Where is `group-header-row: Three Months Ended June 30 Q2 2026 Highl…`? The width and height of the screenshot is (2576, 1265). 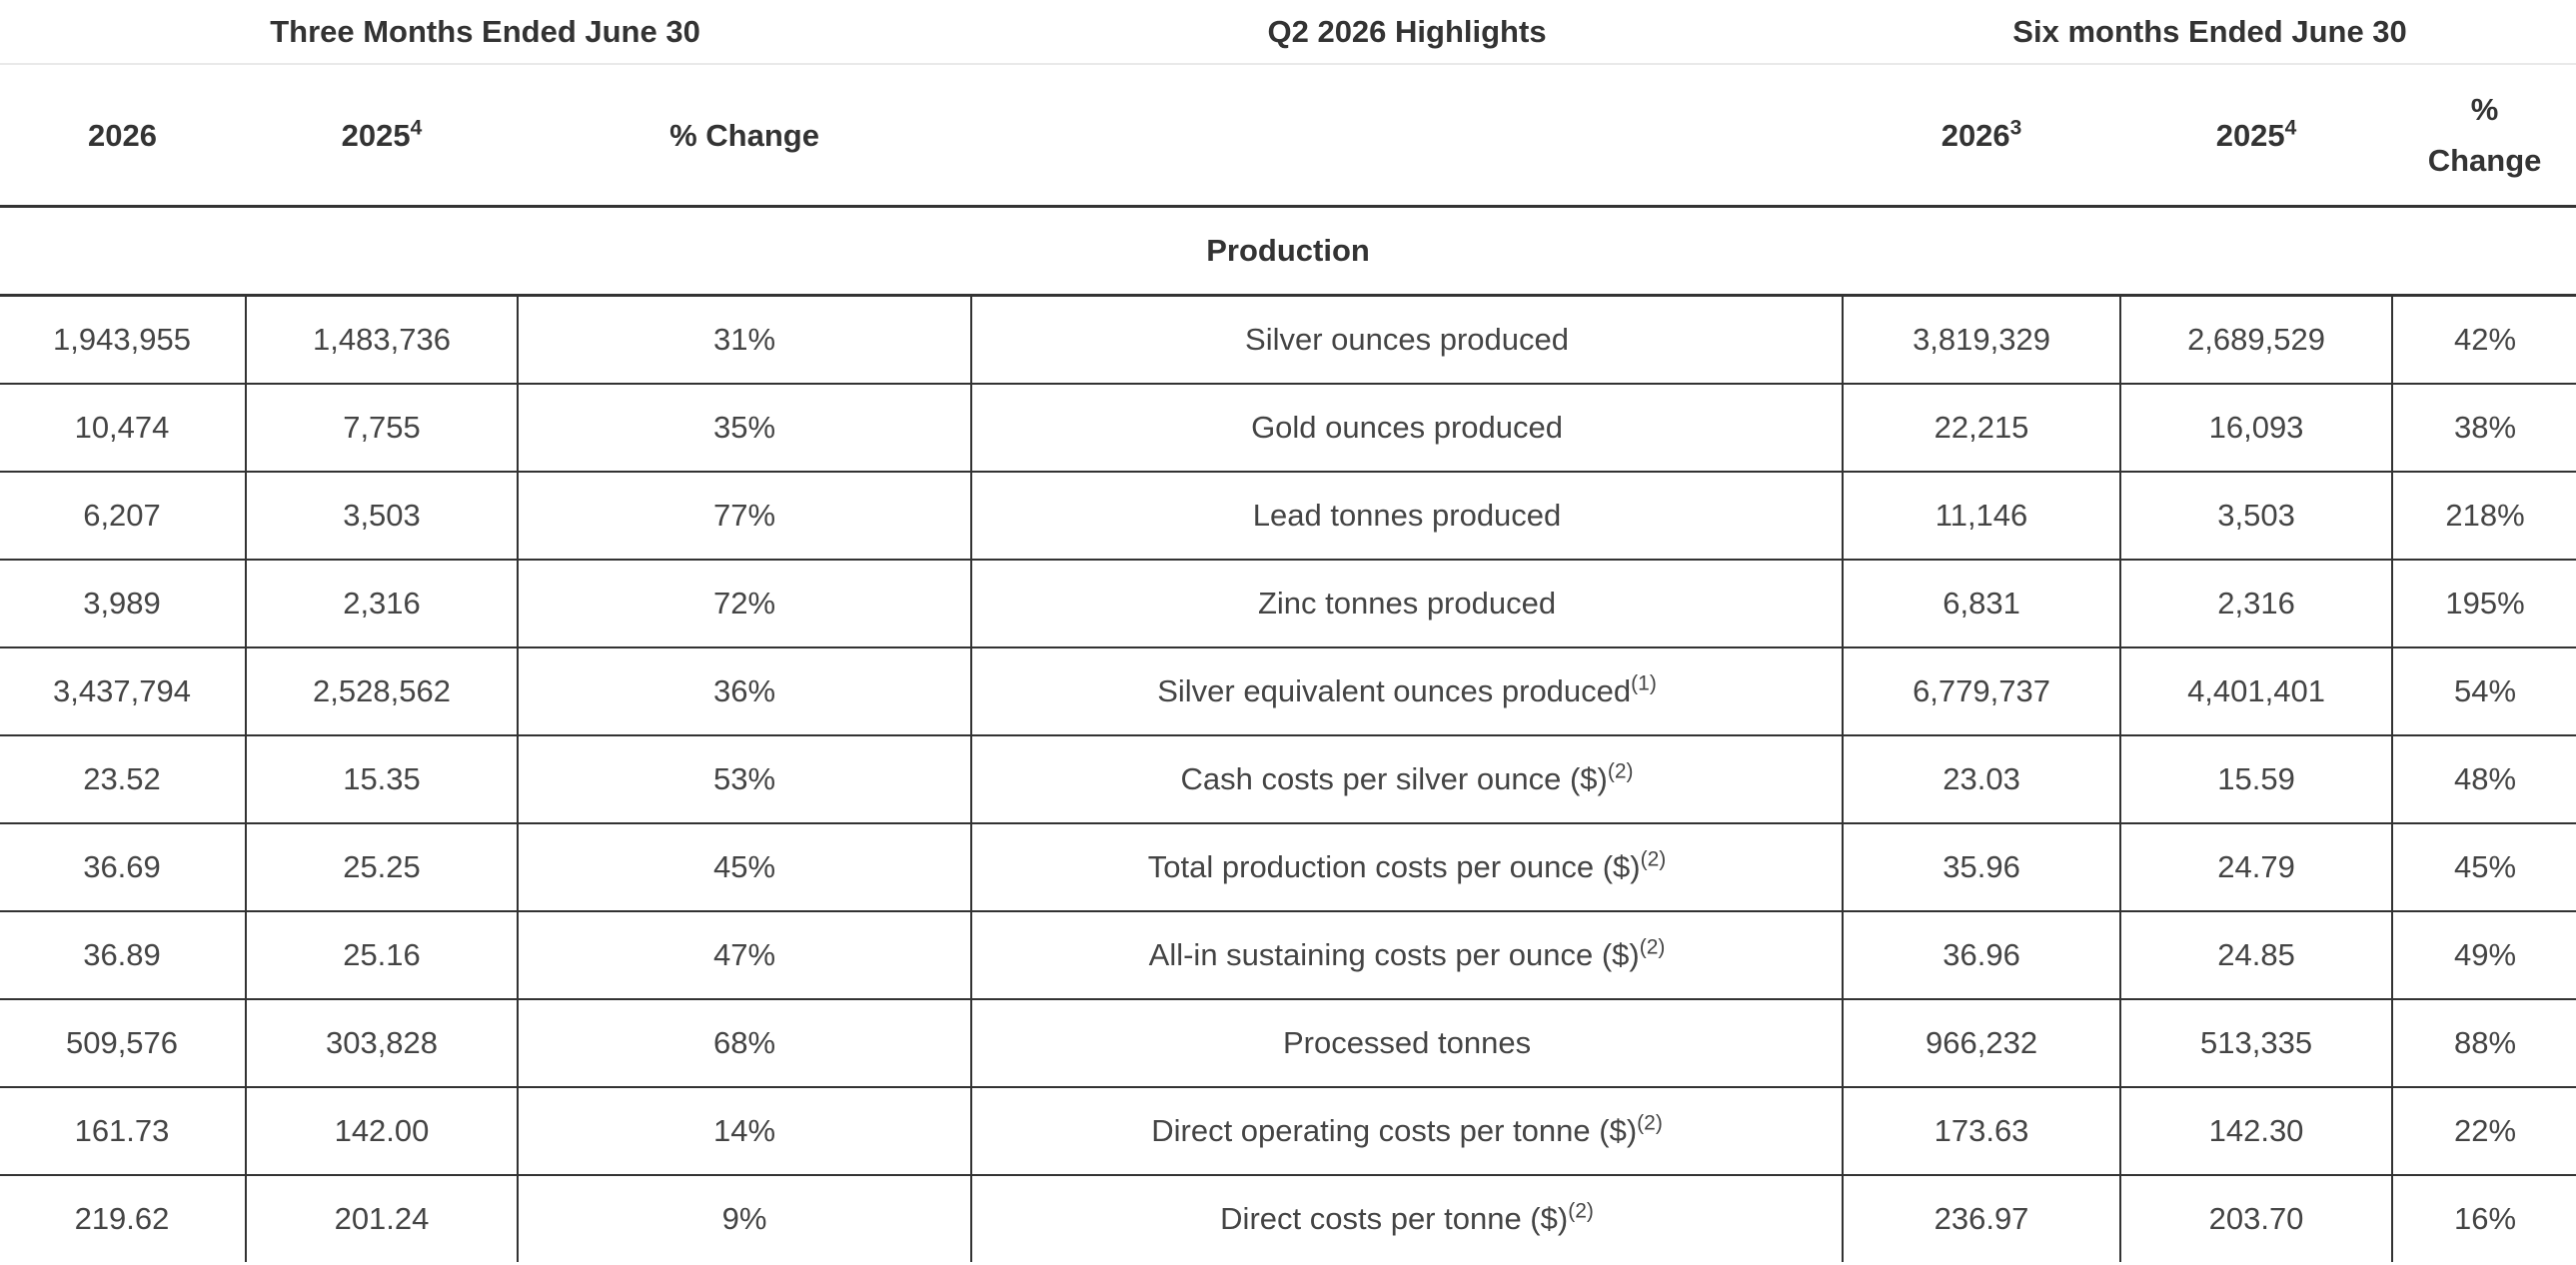 group-header-row: Three Months Ended June 30 Q2 2026 Highl… is located at coordinates (1288, 32).